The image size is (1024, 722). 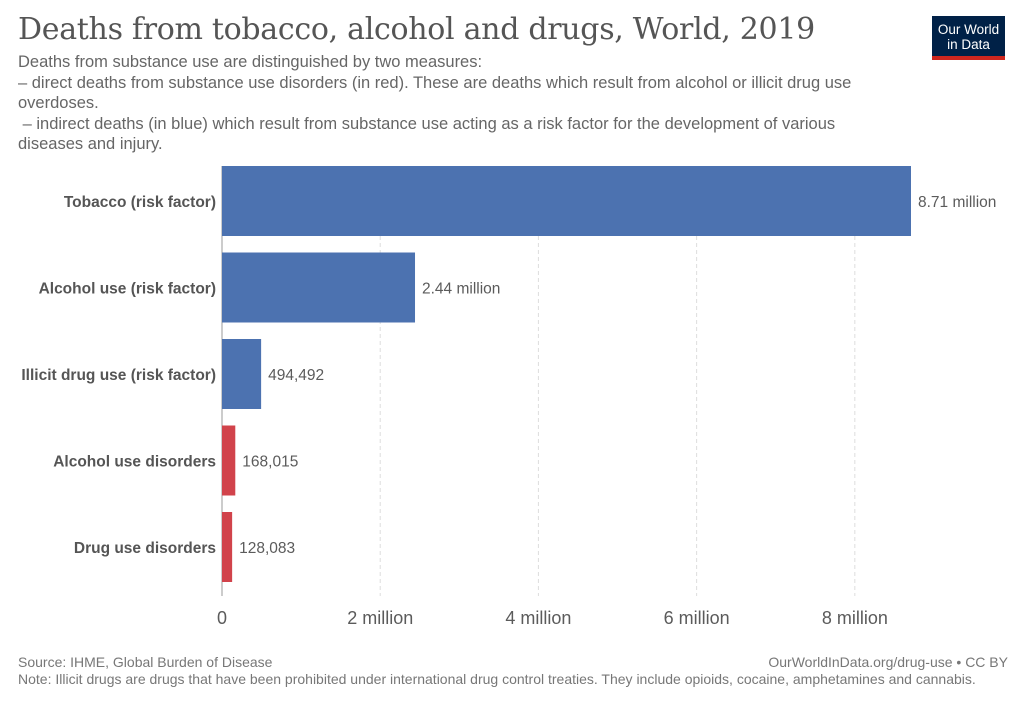 I want to click on category-label: Drug use disorders, so click(x=145, y=548).